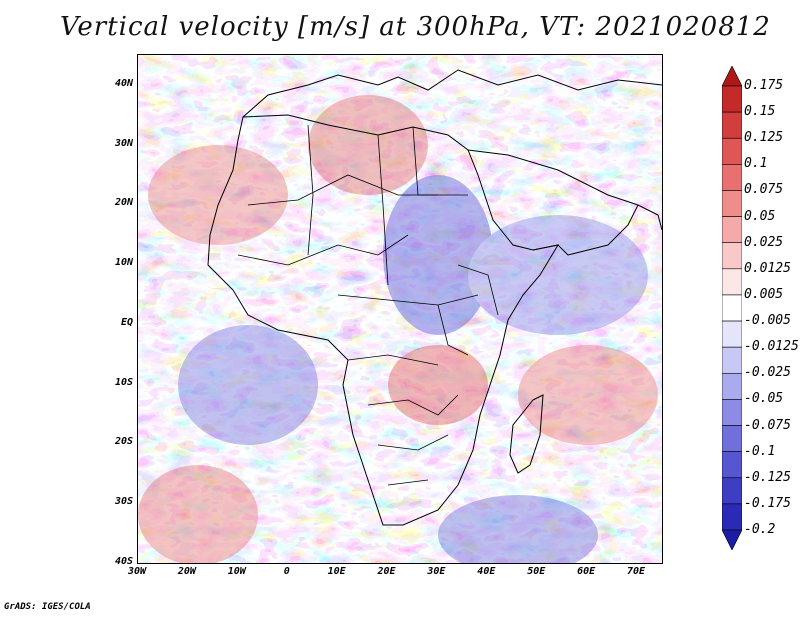 The height and width of the screenshot is (618, 800). I want to click on colorbar-tick-label: 0.005, so click(764, 294).